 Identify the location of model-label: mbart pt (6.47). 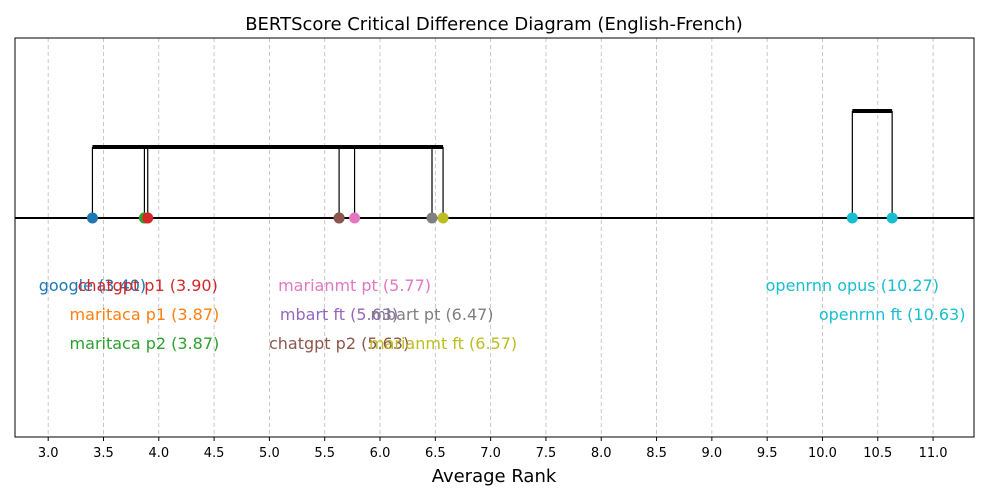
(431, 314).